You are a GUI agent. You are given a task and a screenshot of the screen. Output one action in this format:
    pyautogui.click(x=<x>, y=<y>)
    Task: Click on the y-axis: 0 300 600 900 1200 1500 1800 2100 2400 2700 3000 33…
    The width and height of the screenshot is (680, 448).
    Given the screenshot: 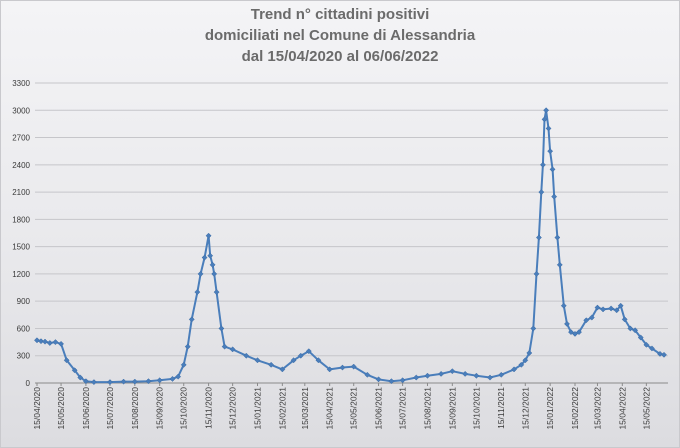 What is the action you would take?
    pyautogui.click(x=21, y=233)
    